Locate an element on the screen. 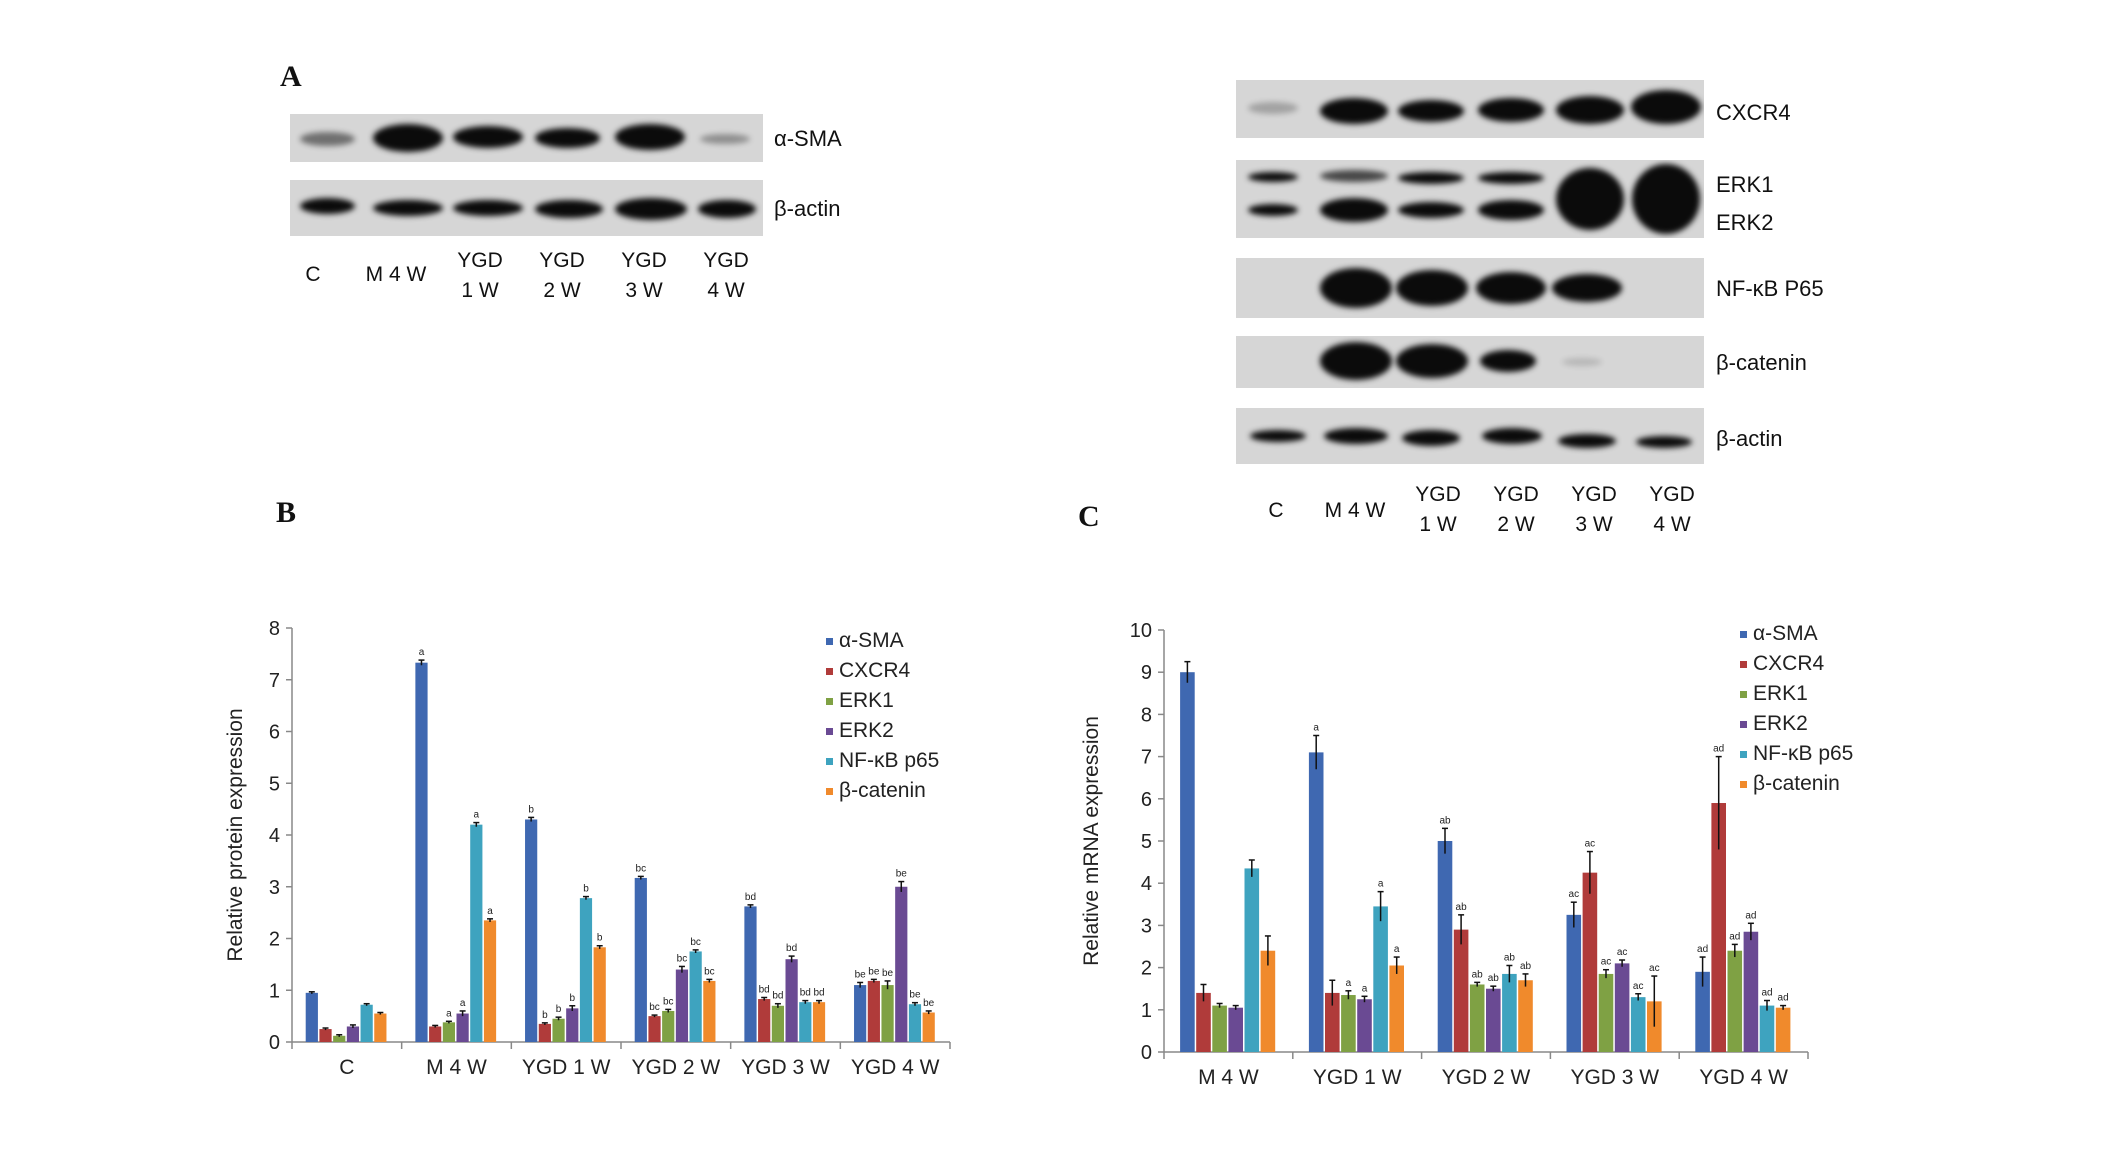 The width and height of the screenshot is (2126, 1167). blot-label-beta-actin-a: β-actin is located at coordinates (807, 208).